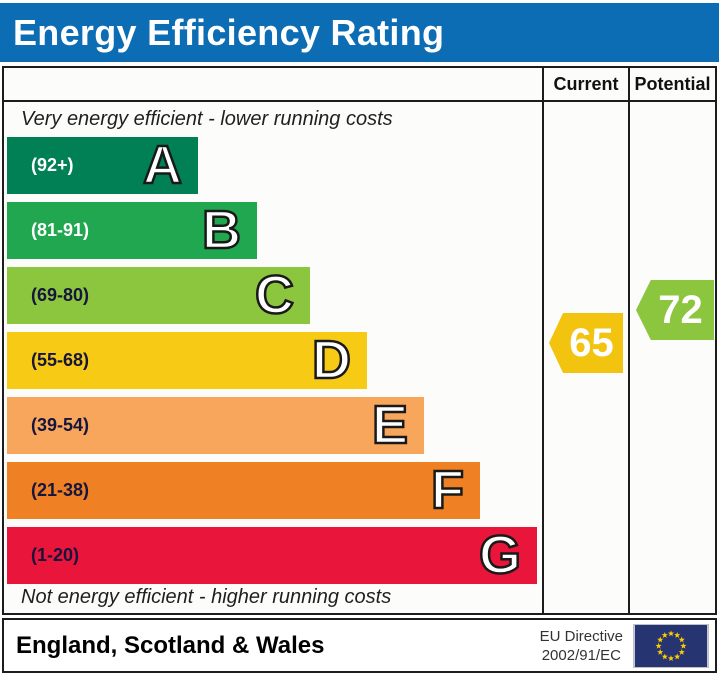 This screenshot has height=675, width=719. Describe the element at coordinates (60, 230) in the screenshot. I see `band-range-label: (81-91)` at that location.